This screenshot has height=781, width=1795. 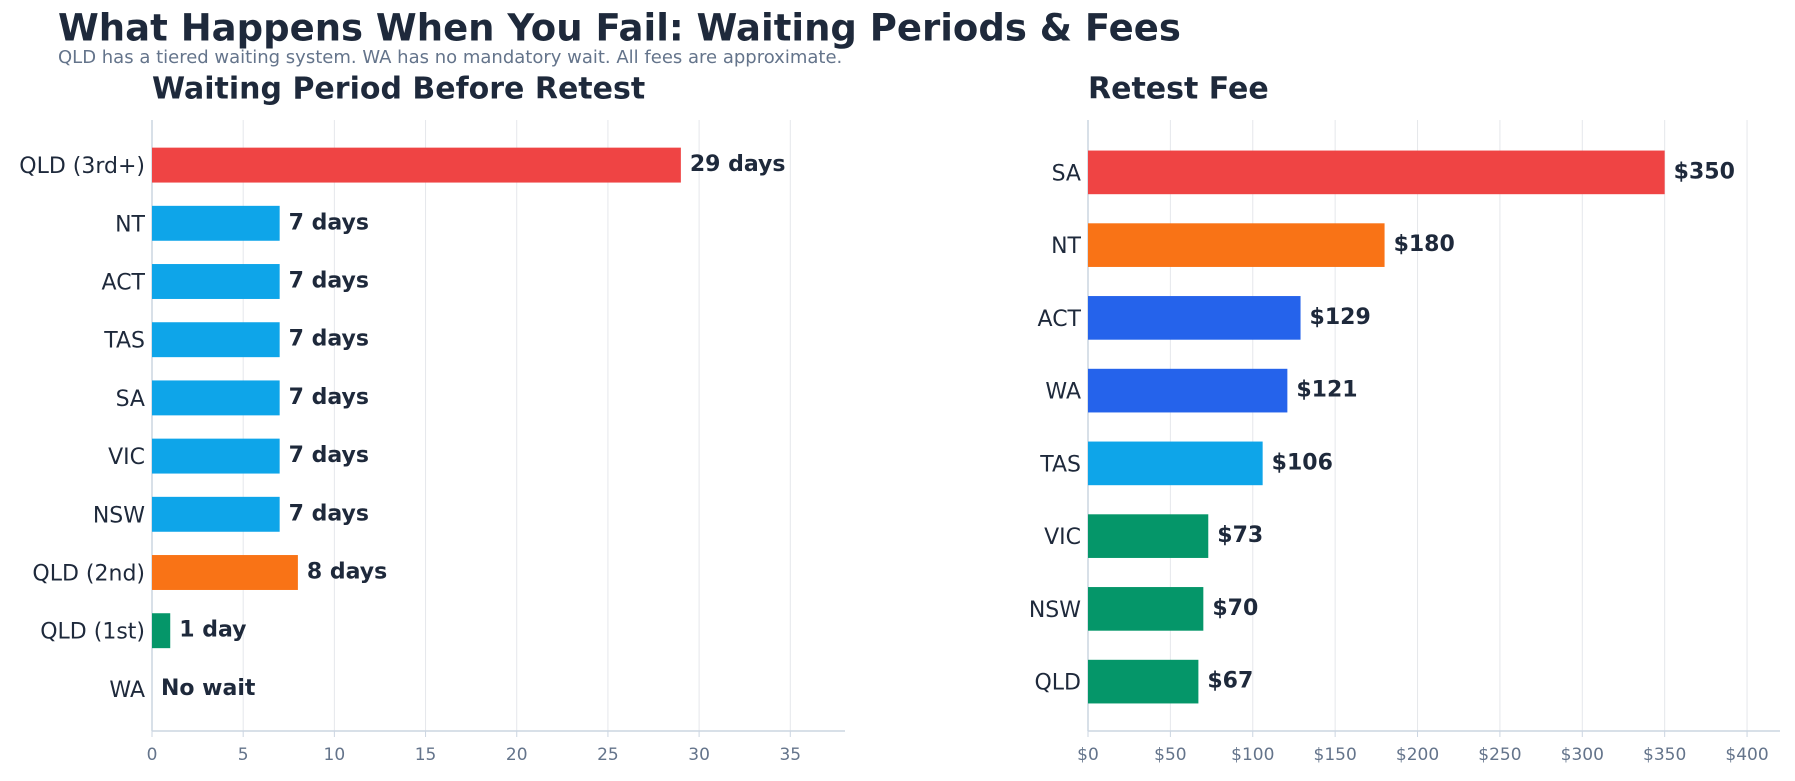 I want to click on y-tick-label: QLD, so click(x=1057, y=683).